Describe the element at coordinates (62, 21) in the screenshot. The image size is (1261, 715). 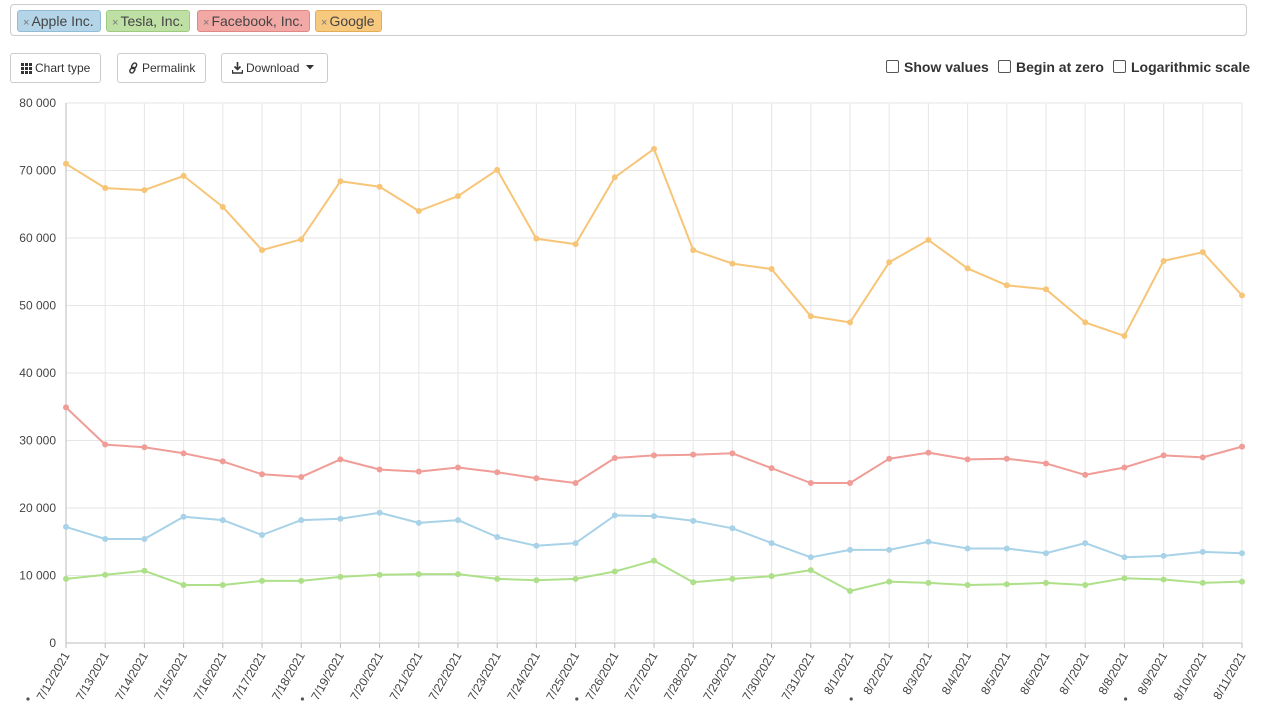
I see `tag-label: Apple Inc.` at that location.